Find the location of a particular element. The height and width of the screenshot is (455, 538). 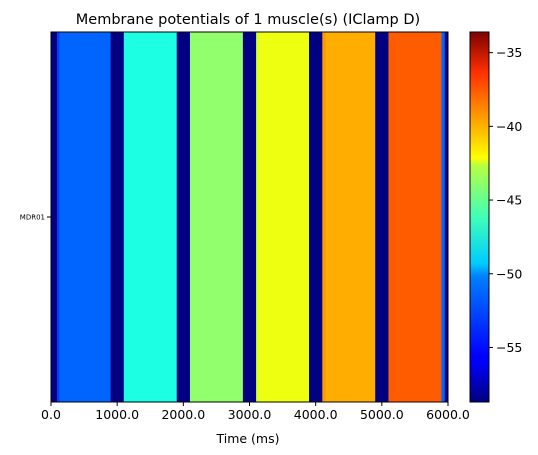

colorbar-ticks: −55 −50 −45 −40 −35 is located at coordinates (505, 200).